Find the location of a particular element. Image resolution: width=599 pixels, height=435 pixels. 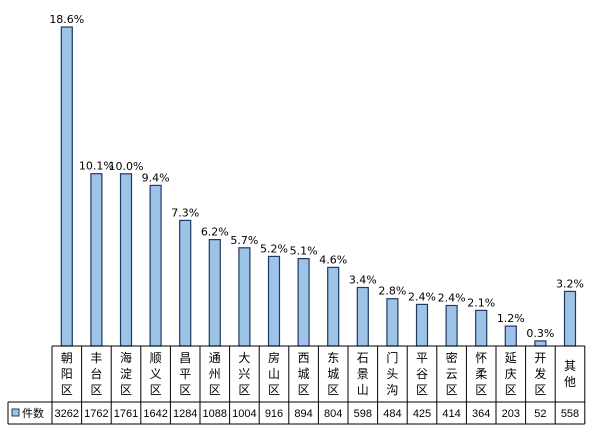

category-label-0: 朝阳区 is located at coordinates (67, 374).